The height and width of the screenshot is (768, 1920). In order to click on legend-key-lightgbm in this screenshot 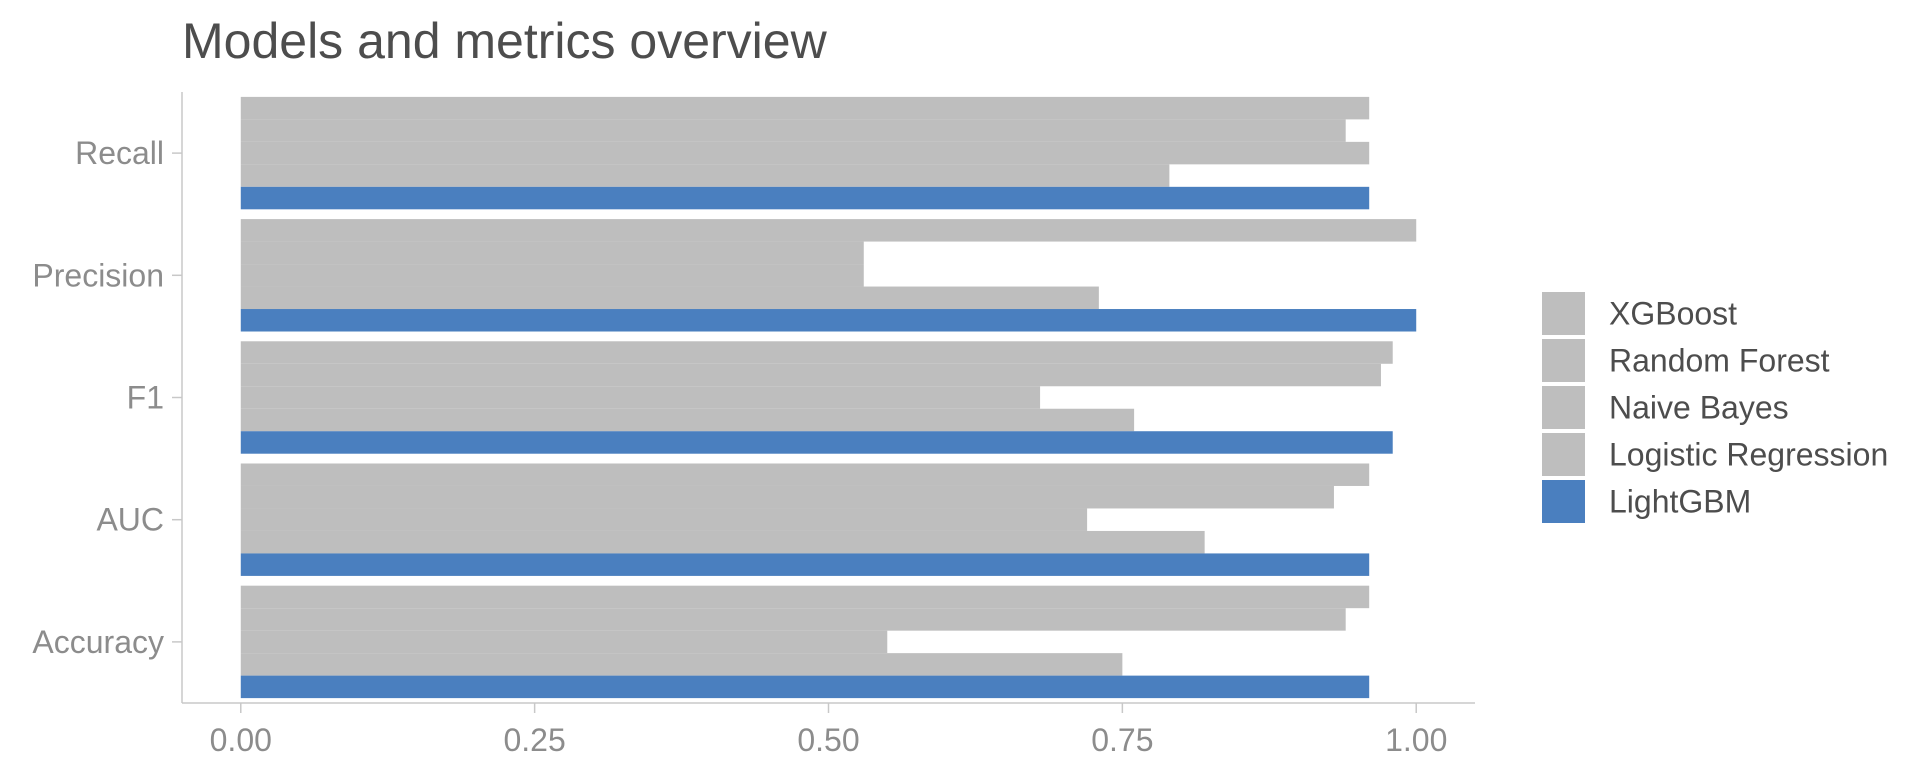, I will do `click(1563, 501)`.